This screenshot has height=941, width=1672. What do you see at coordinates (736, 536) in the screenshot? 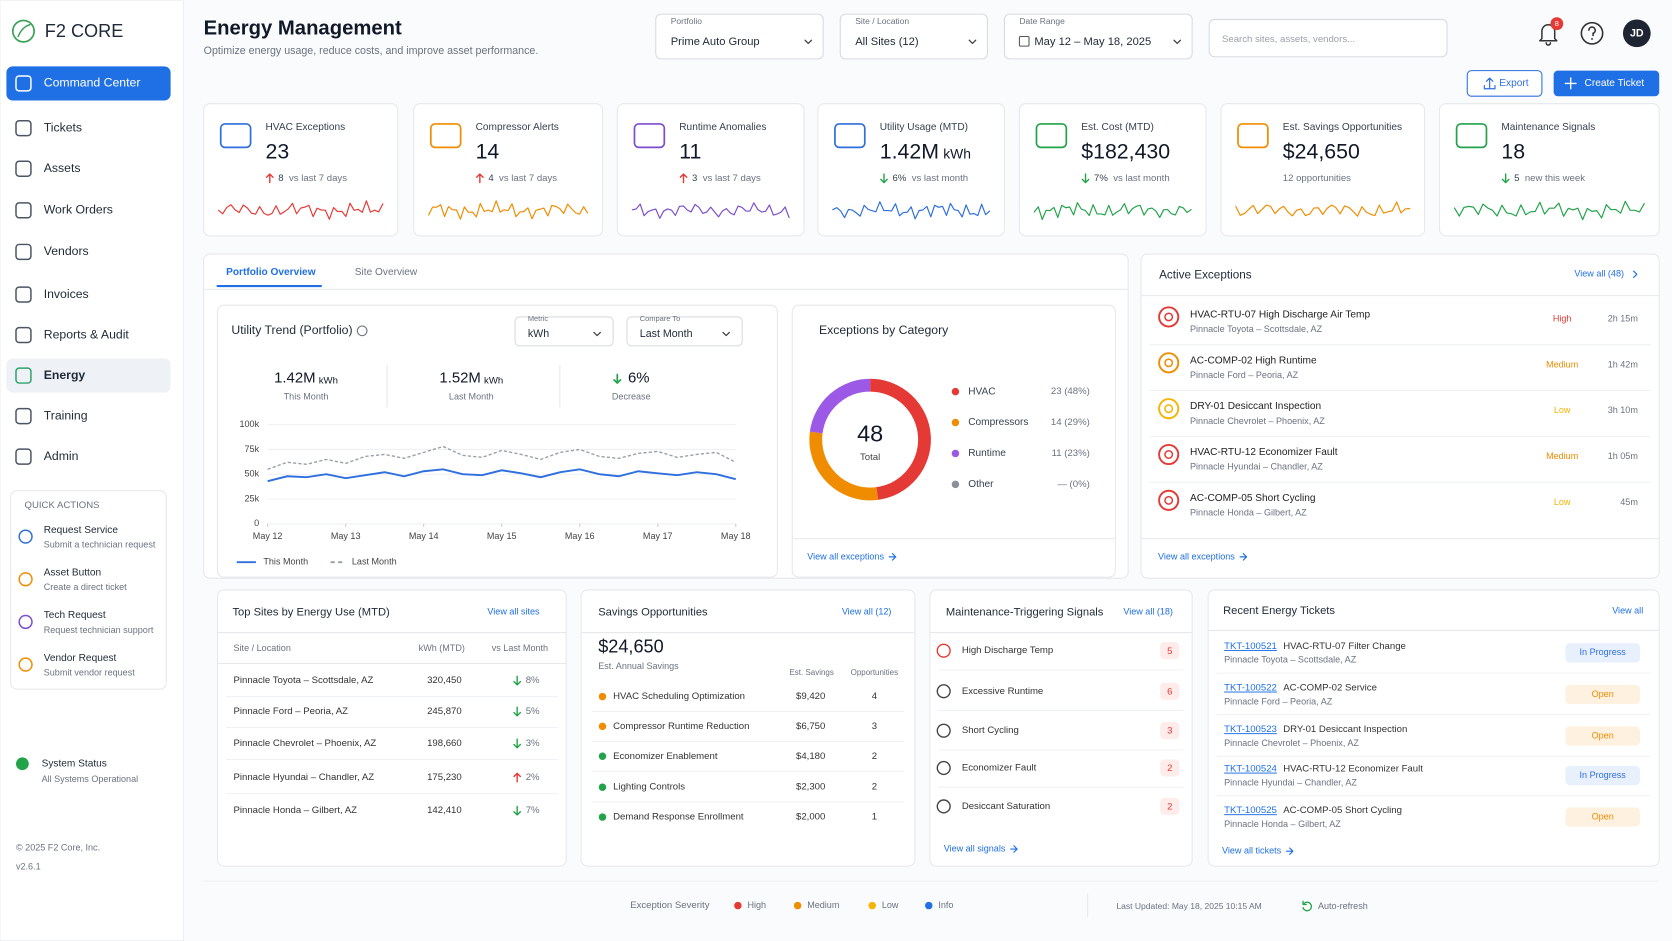
I see `x-tick-label: May 18` at bounding box center [736, 536].